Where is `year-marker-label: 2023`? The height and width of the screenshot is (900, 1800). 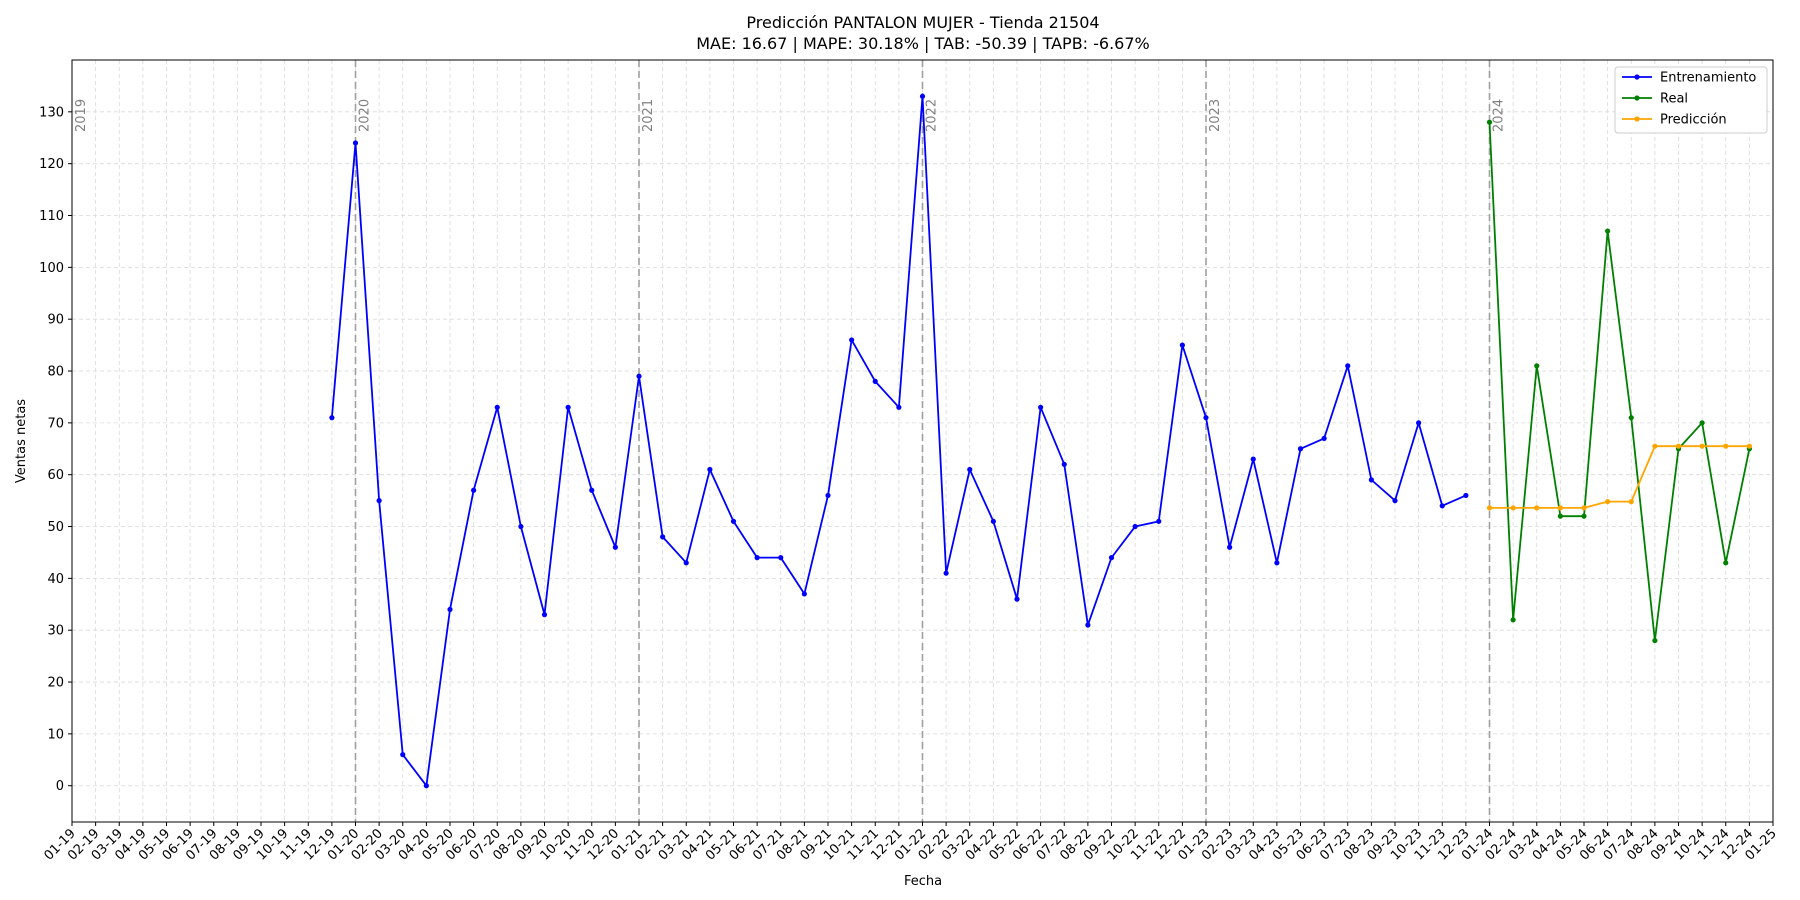
year-marker-label: 2023 is located at coordinates (1215, 115).